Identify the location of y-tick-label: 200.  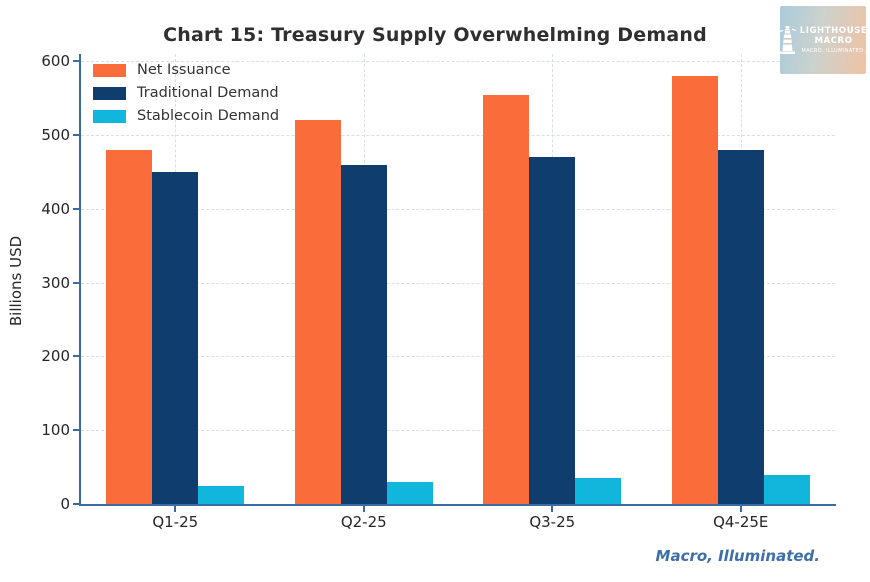
(55, 356).